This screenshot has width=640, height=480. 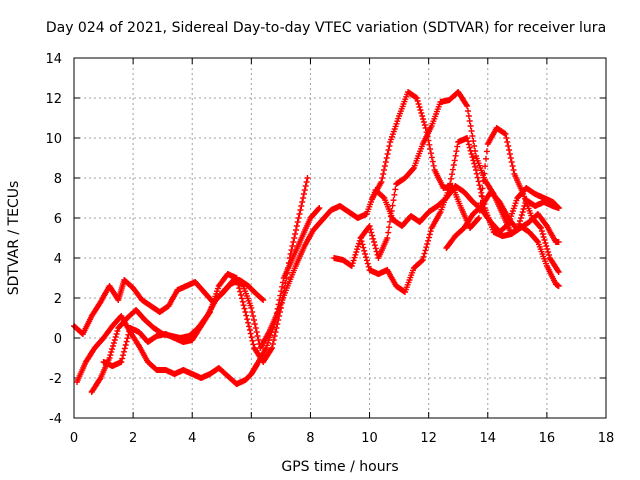 What do you see at coordinates (55, 419) in the screenshot?
I see `y-tick-label: -4` at bounding box center [55, 419].